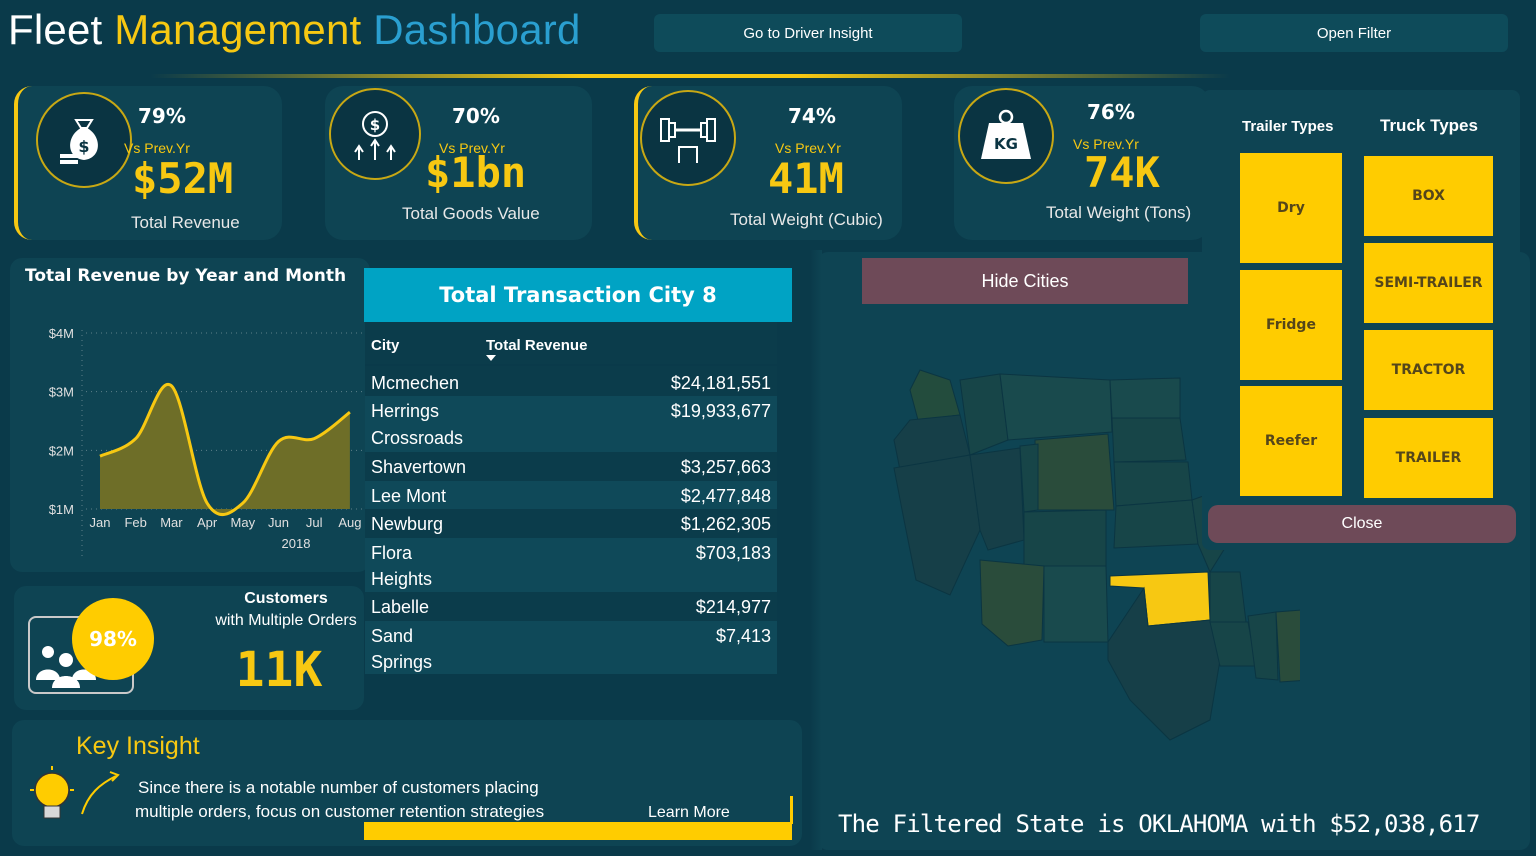 The height and width of the screenshot is (856, 1536). Describe the element at coordinates (720, 383) in the screenshot. I see `city-revenue: $24,181,551` at that location.